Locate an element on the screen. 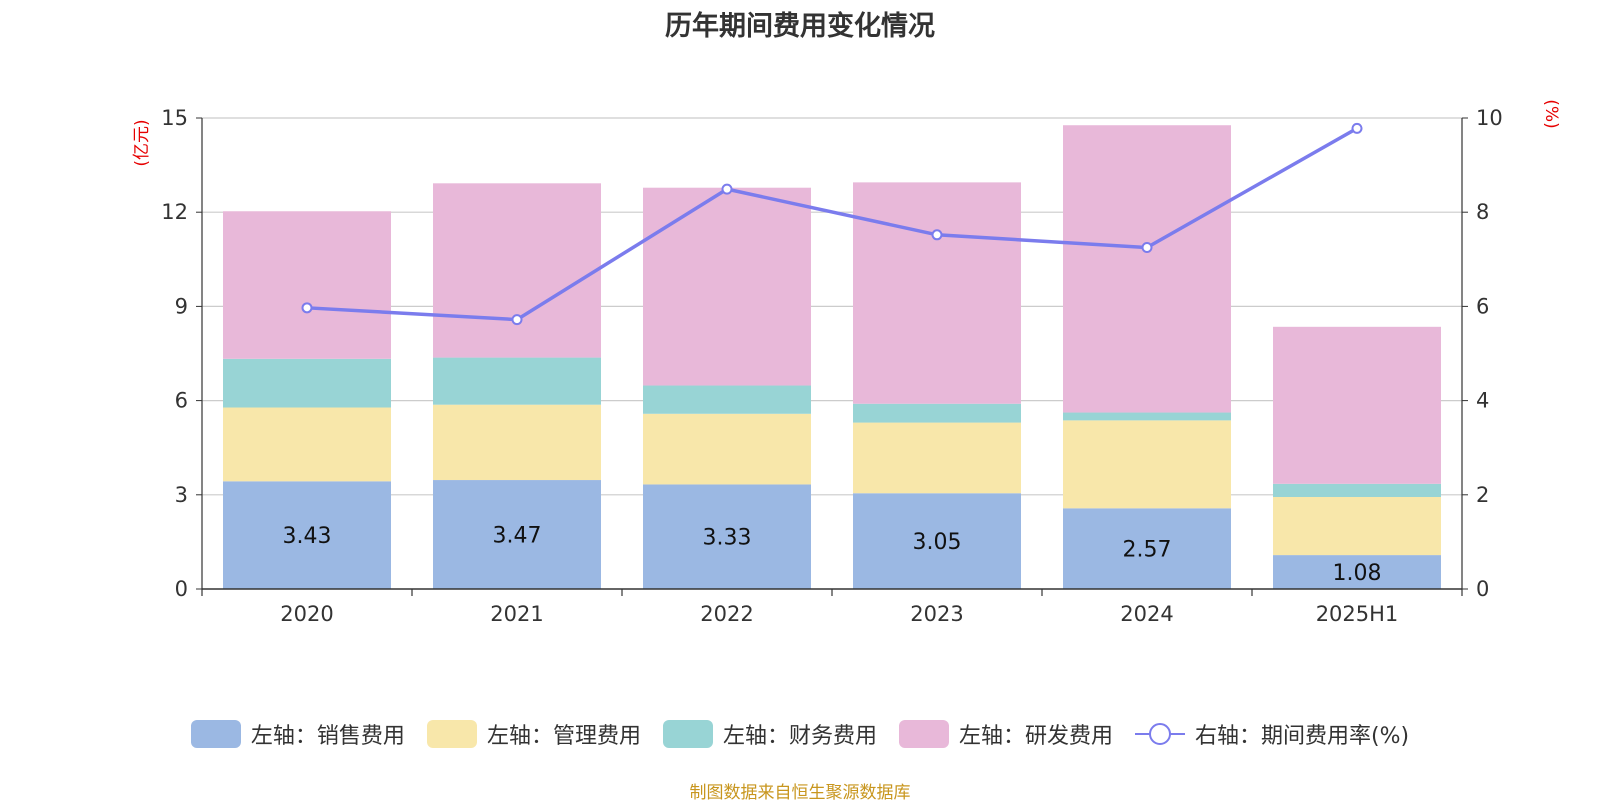 The image size is (1600, 803). bar-value-label: 3.47 is located at coordinates (517, 536).